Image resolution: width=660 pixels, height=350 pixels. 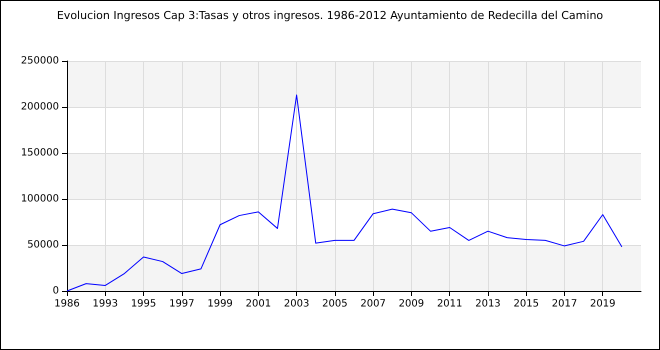 What do you see at coordinates (39, 61) in the screenshot?
I see `y-tick-label: 250000` at bounding box center [39, 61].